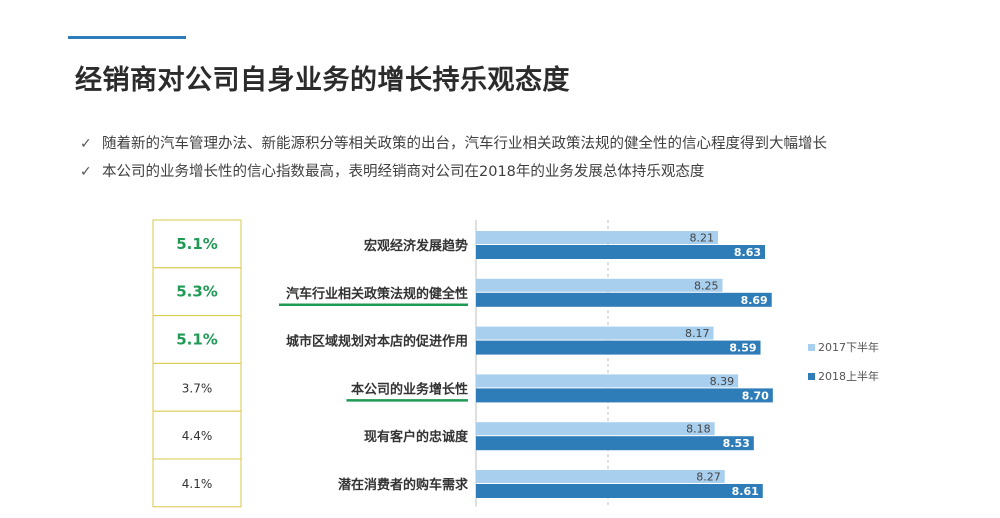 The image size is (1000, 518). Describe the element at coordinates (697, 333) in the screenshot. I see `value-label-2017: 8.17` at that location.